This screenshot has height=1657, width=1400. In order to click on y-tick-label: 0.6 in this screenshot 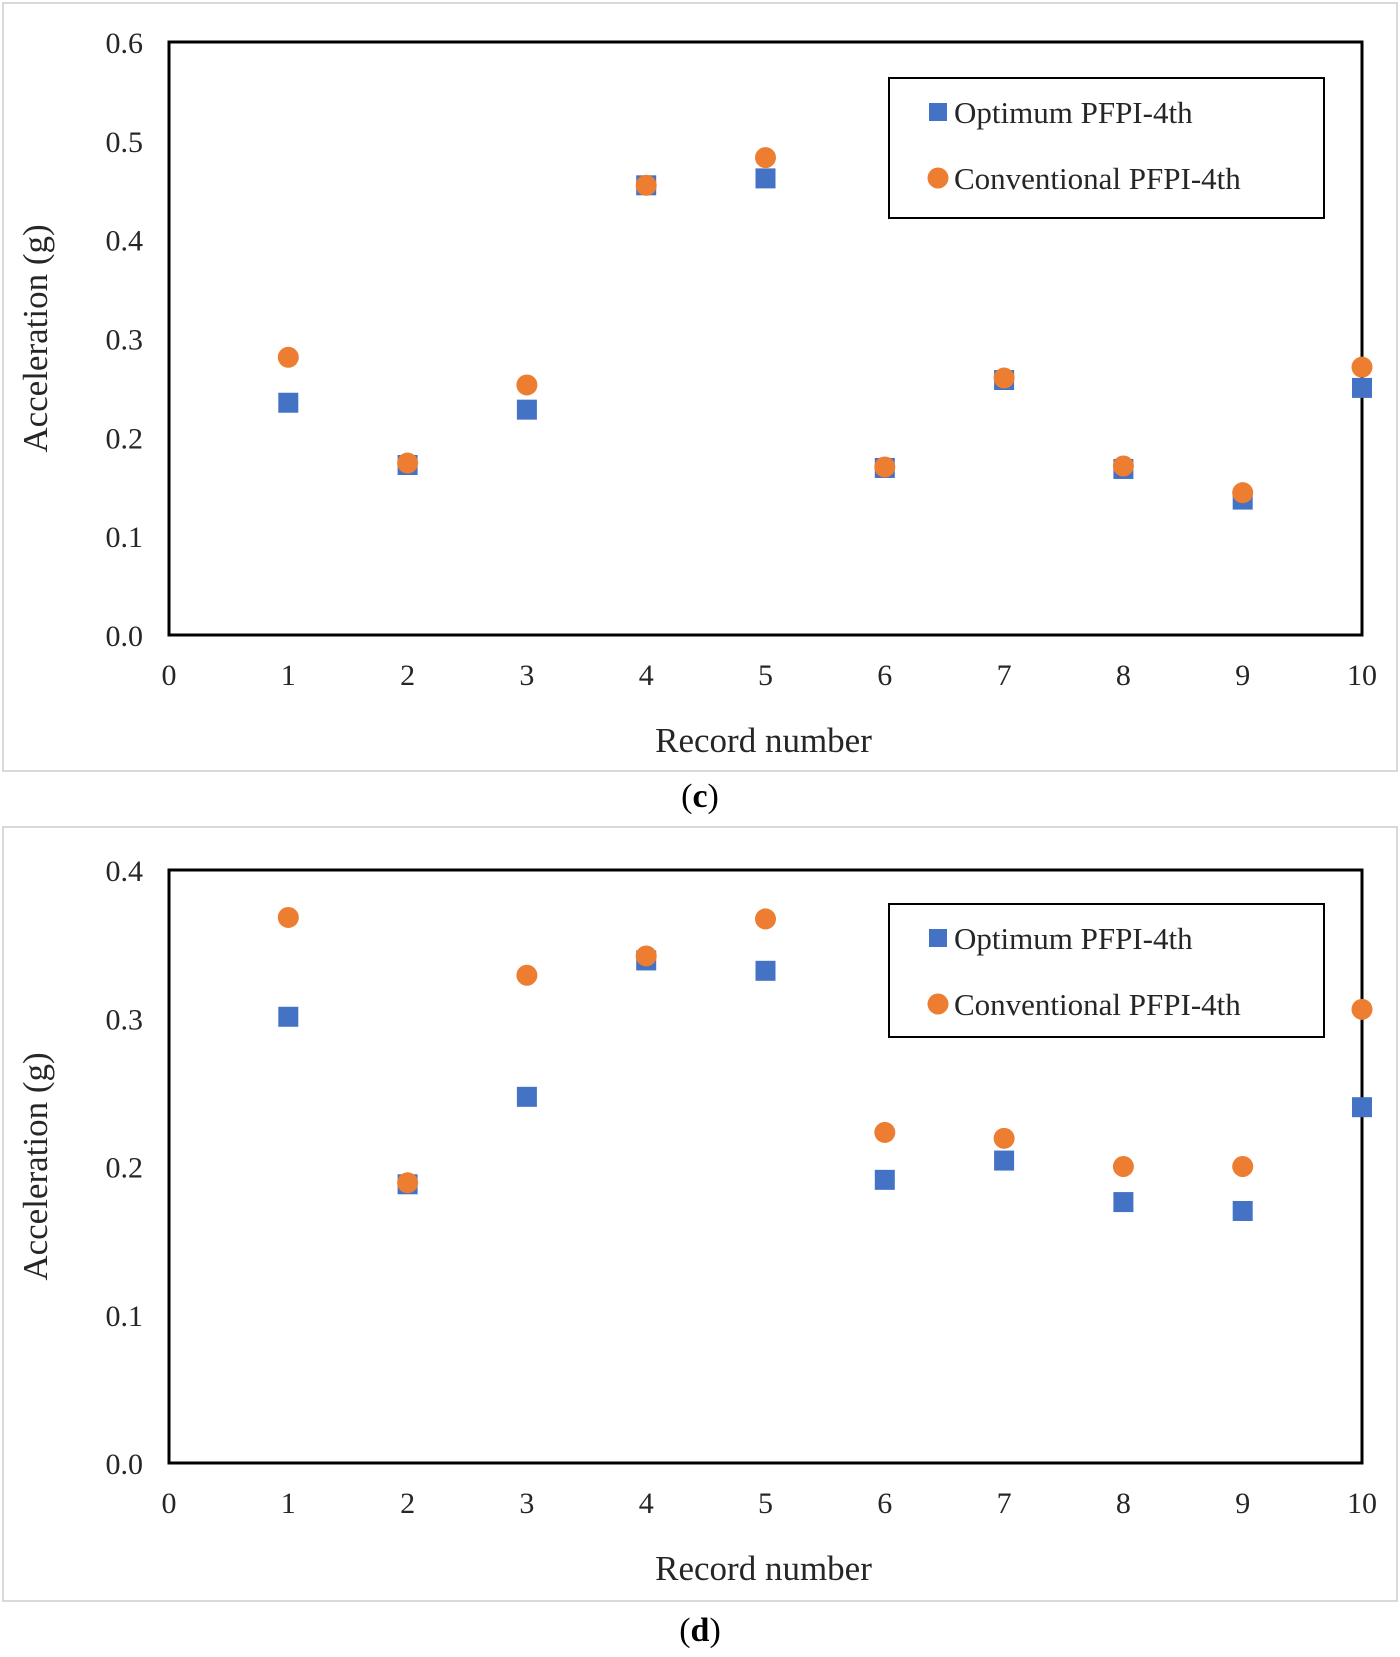, I will do `click(125, 43)`.